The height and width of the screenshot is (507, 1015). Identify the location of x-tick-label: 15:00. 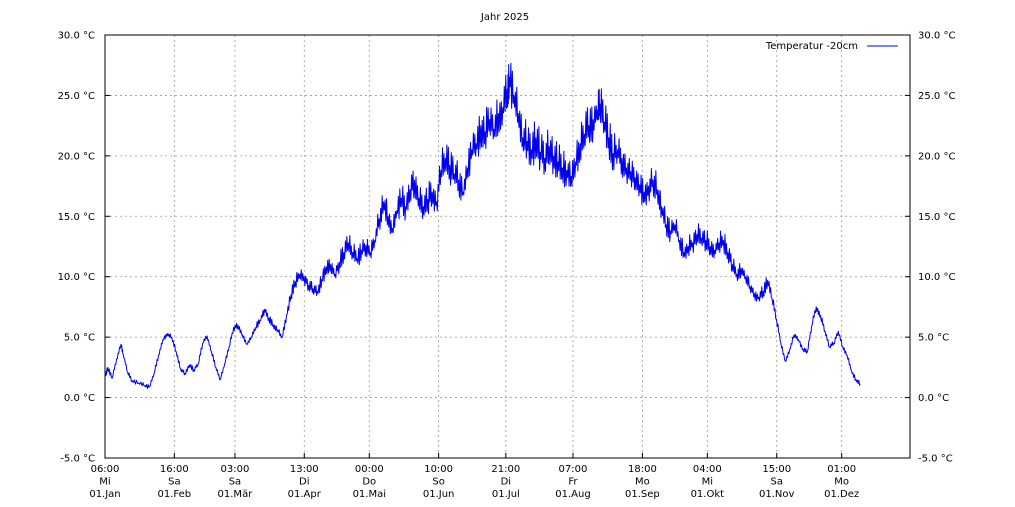
(776, 469).